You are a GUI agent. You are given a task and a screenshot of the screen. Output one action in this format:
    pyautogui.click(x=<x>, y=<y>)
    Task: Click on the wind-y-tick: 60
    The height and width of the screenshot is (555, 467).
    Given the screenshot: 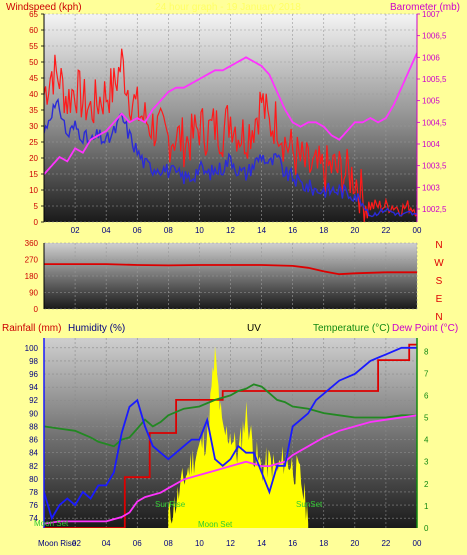 What is the action you would take?
    pyautogui.click(x=33, y=30)
    